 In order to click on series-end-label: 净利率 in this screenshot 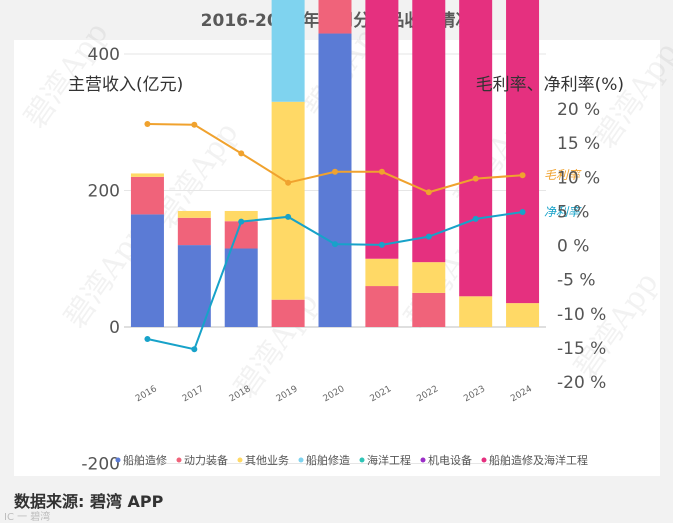, I will do `click(563, 212)`.